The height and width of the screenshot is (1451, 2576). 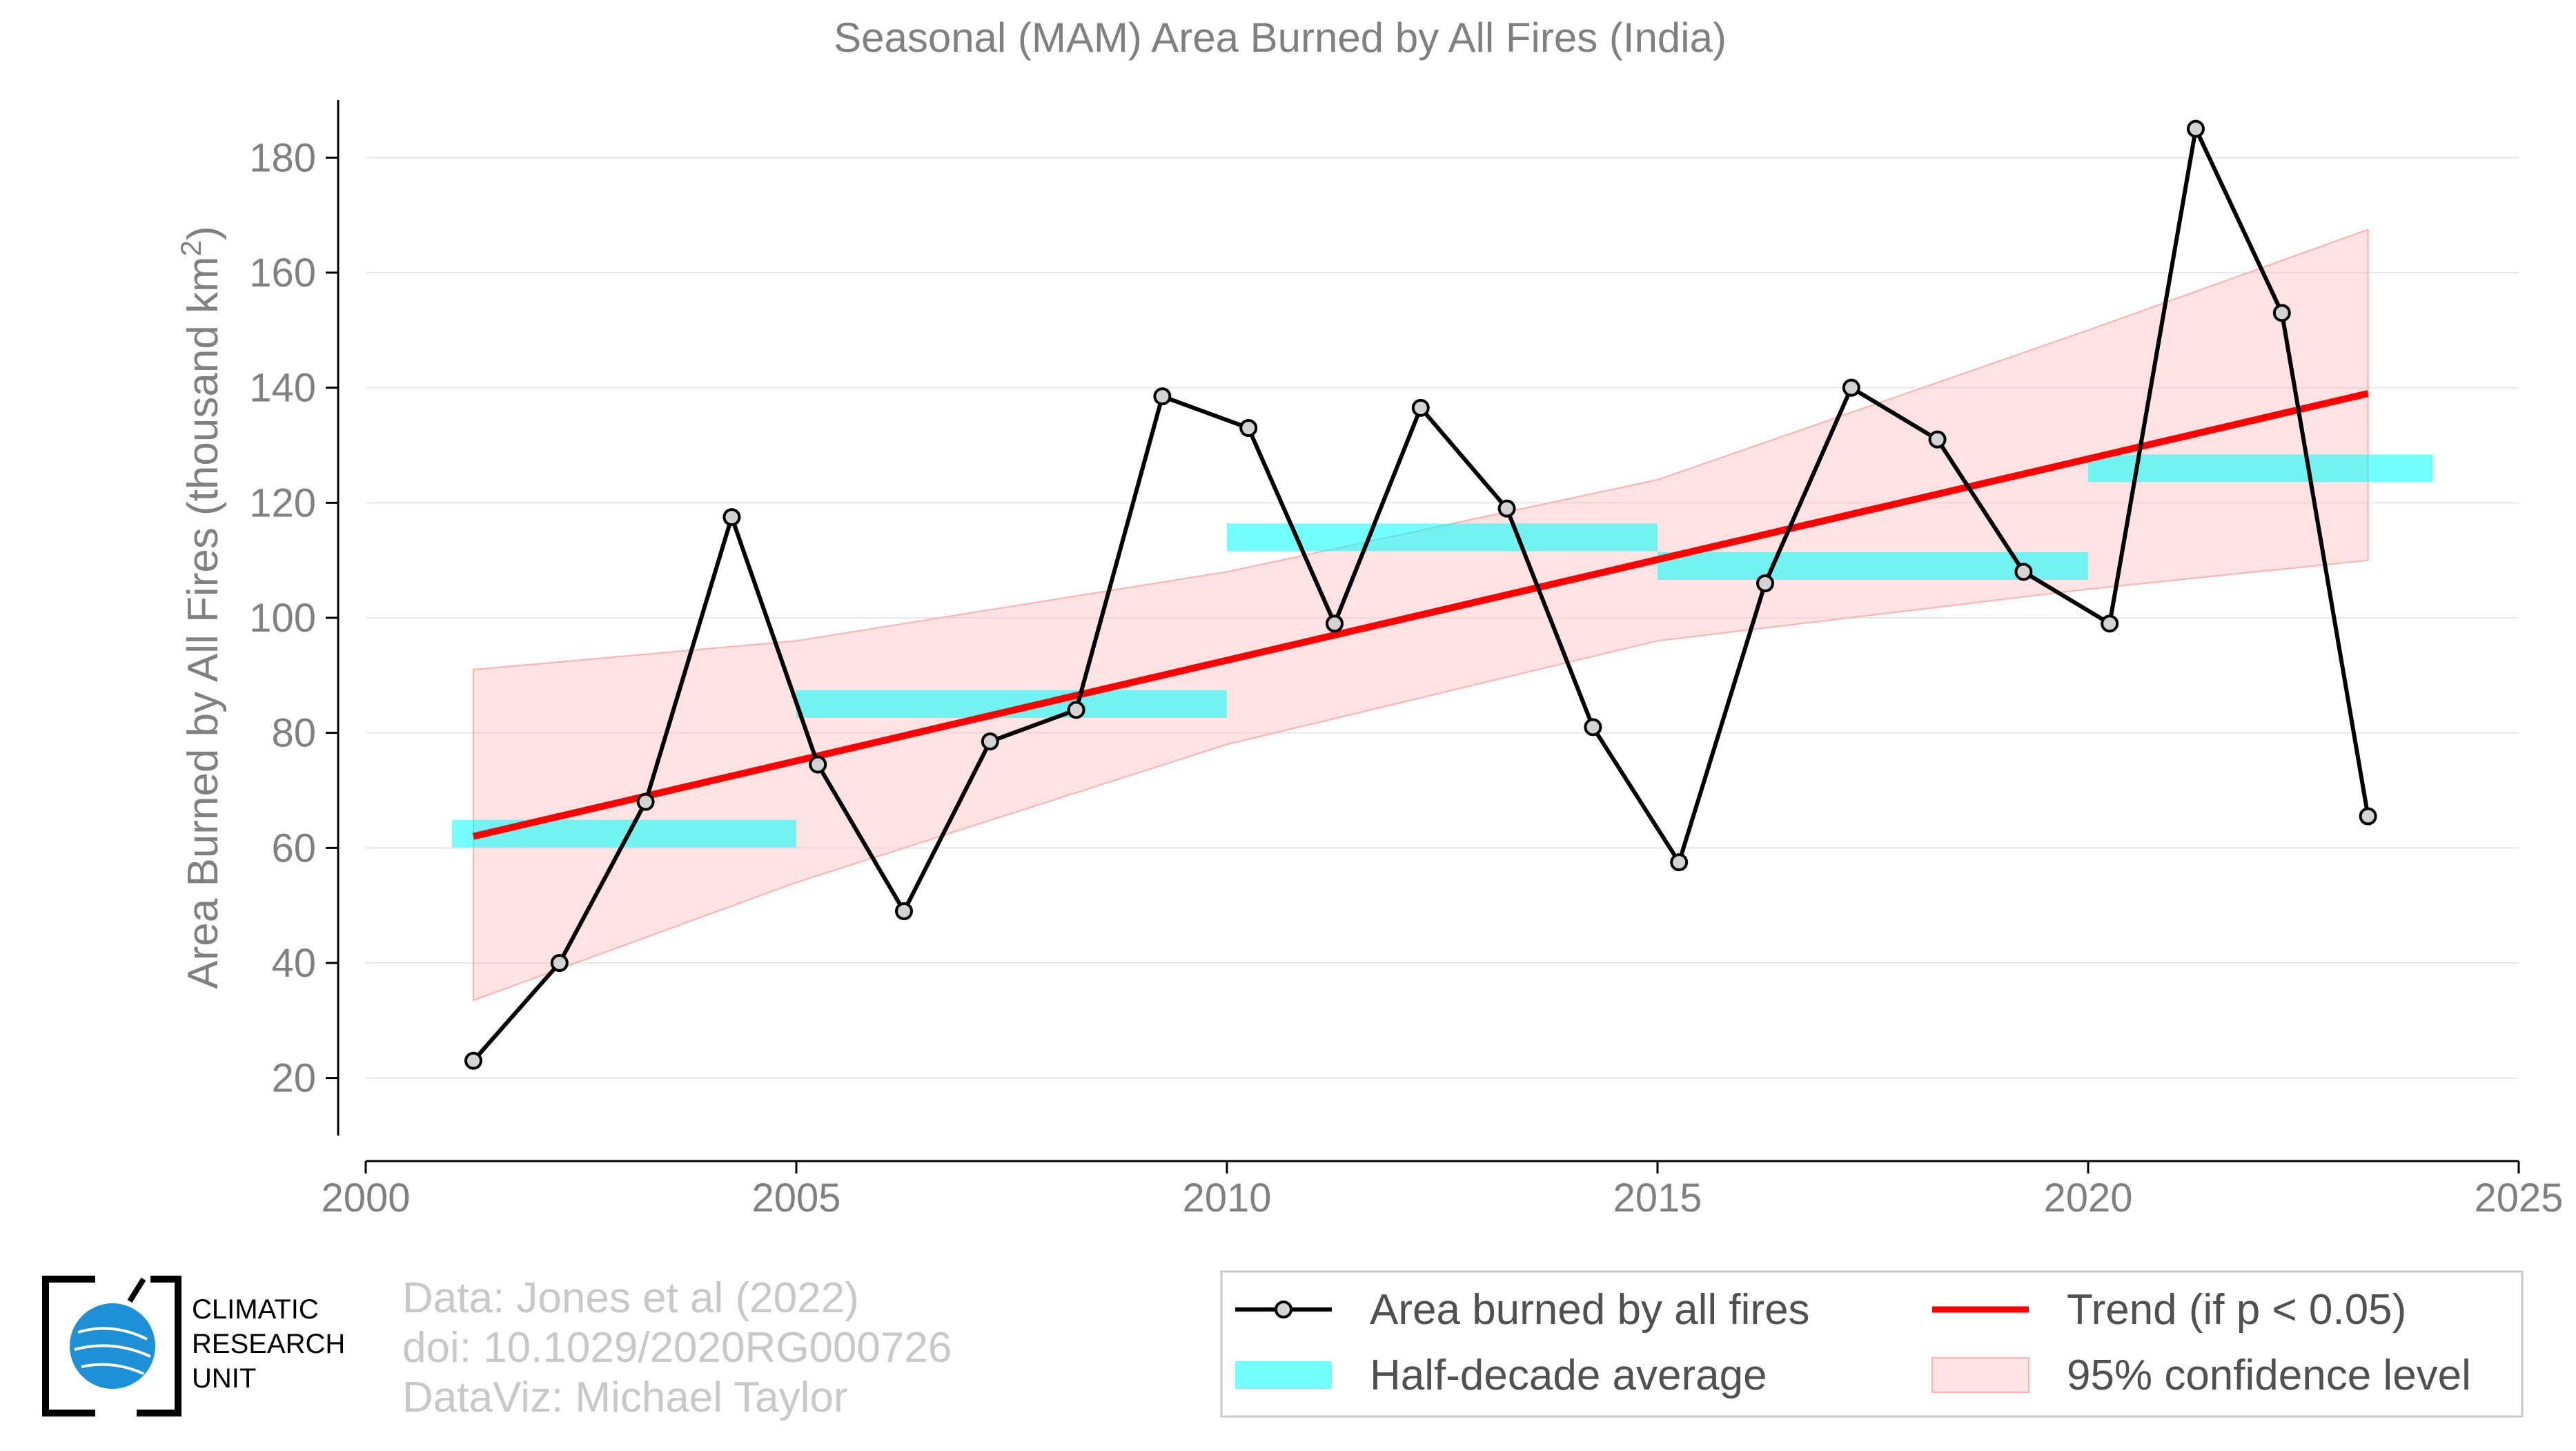 What do you see at coordinates (365, 1198) in the screenshot?
I see `x-tick-label-2000: 2000` at bounding box center [365, 1198].